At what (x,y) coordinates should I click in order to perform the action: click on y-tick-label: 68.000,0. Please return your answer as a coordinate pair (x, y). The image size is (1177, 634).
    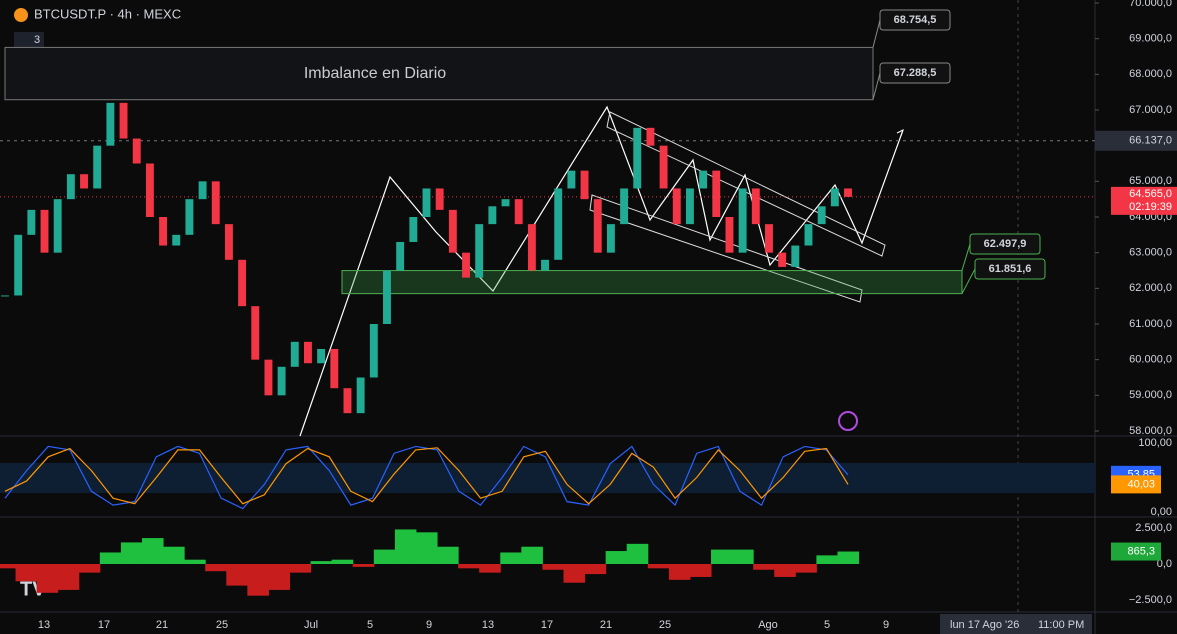
    Looking at the image, I should click on (1150, 74).